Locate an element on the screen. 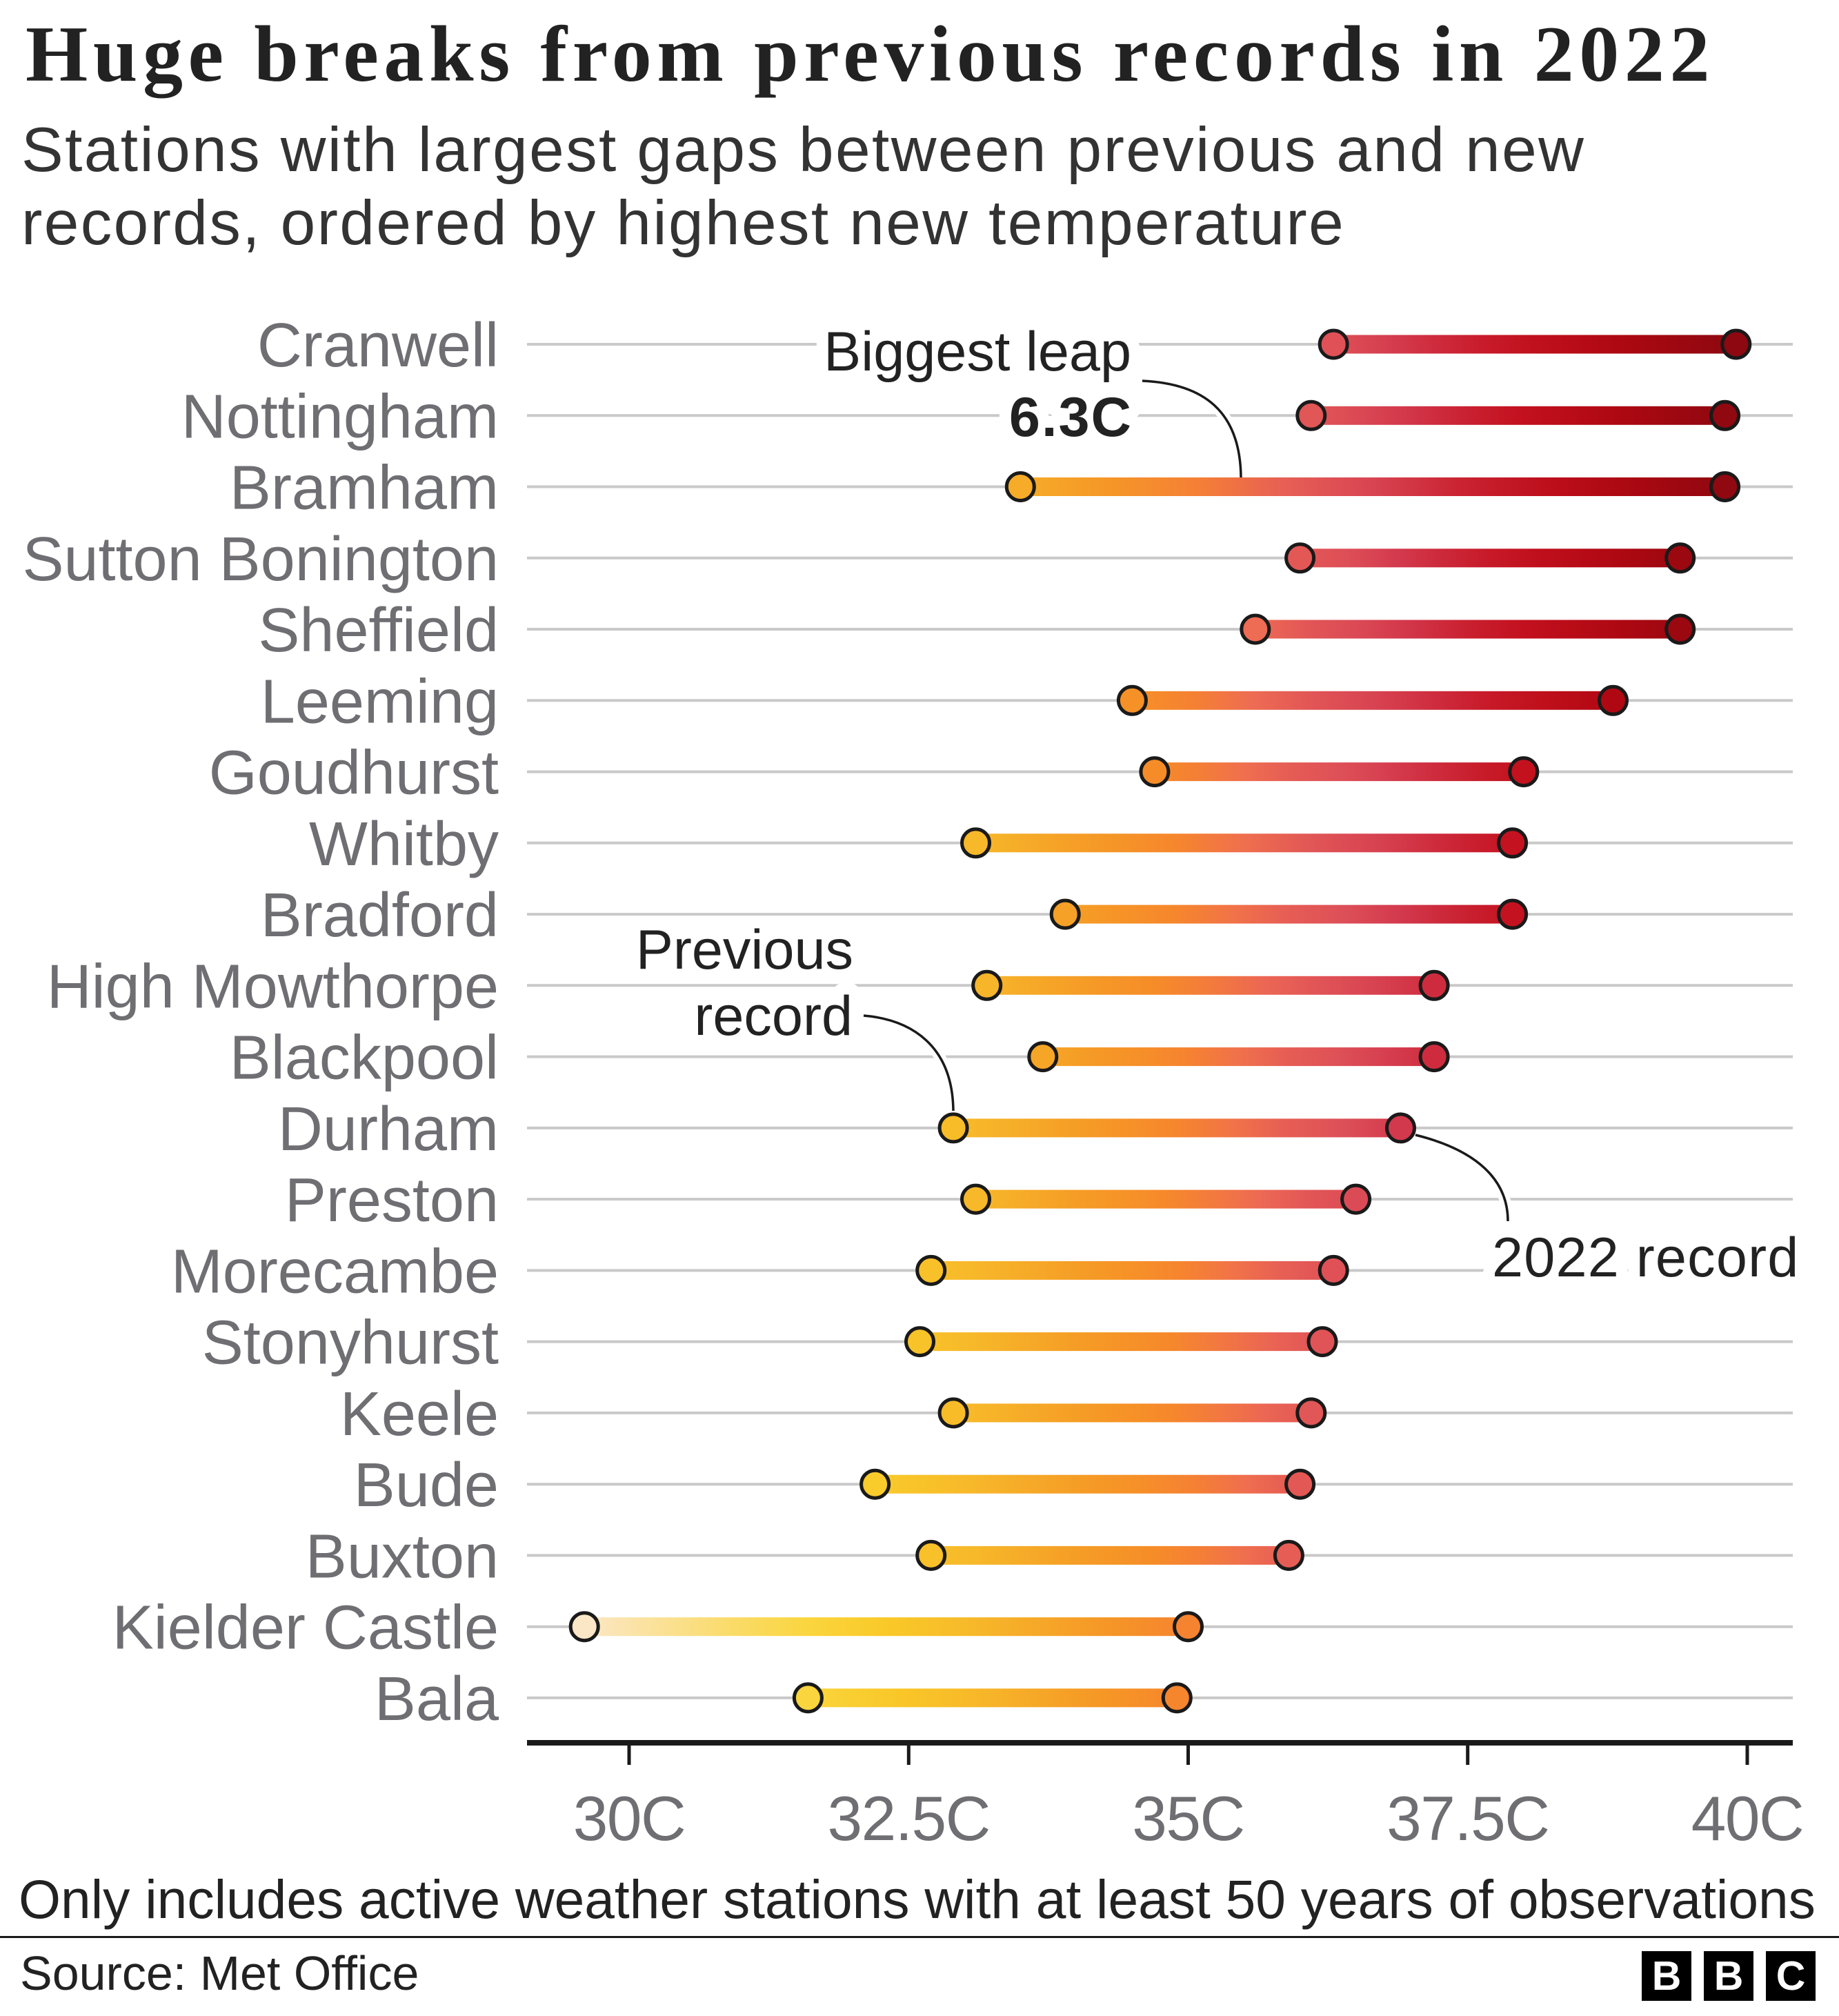 The image size is (1839, 2016). svg-text: 30C is located at coordinates (629, 1819).